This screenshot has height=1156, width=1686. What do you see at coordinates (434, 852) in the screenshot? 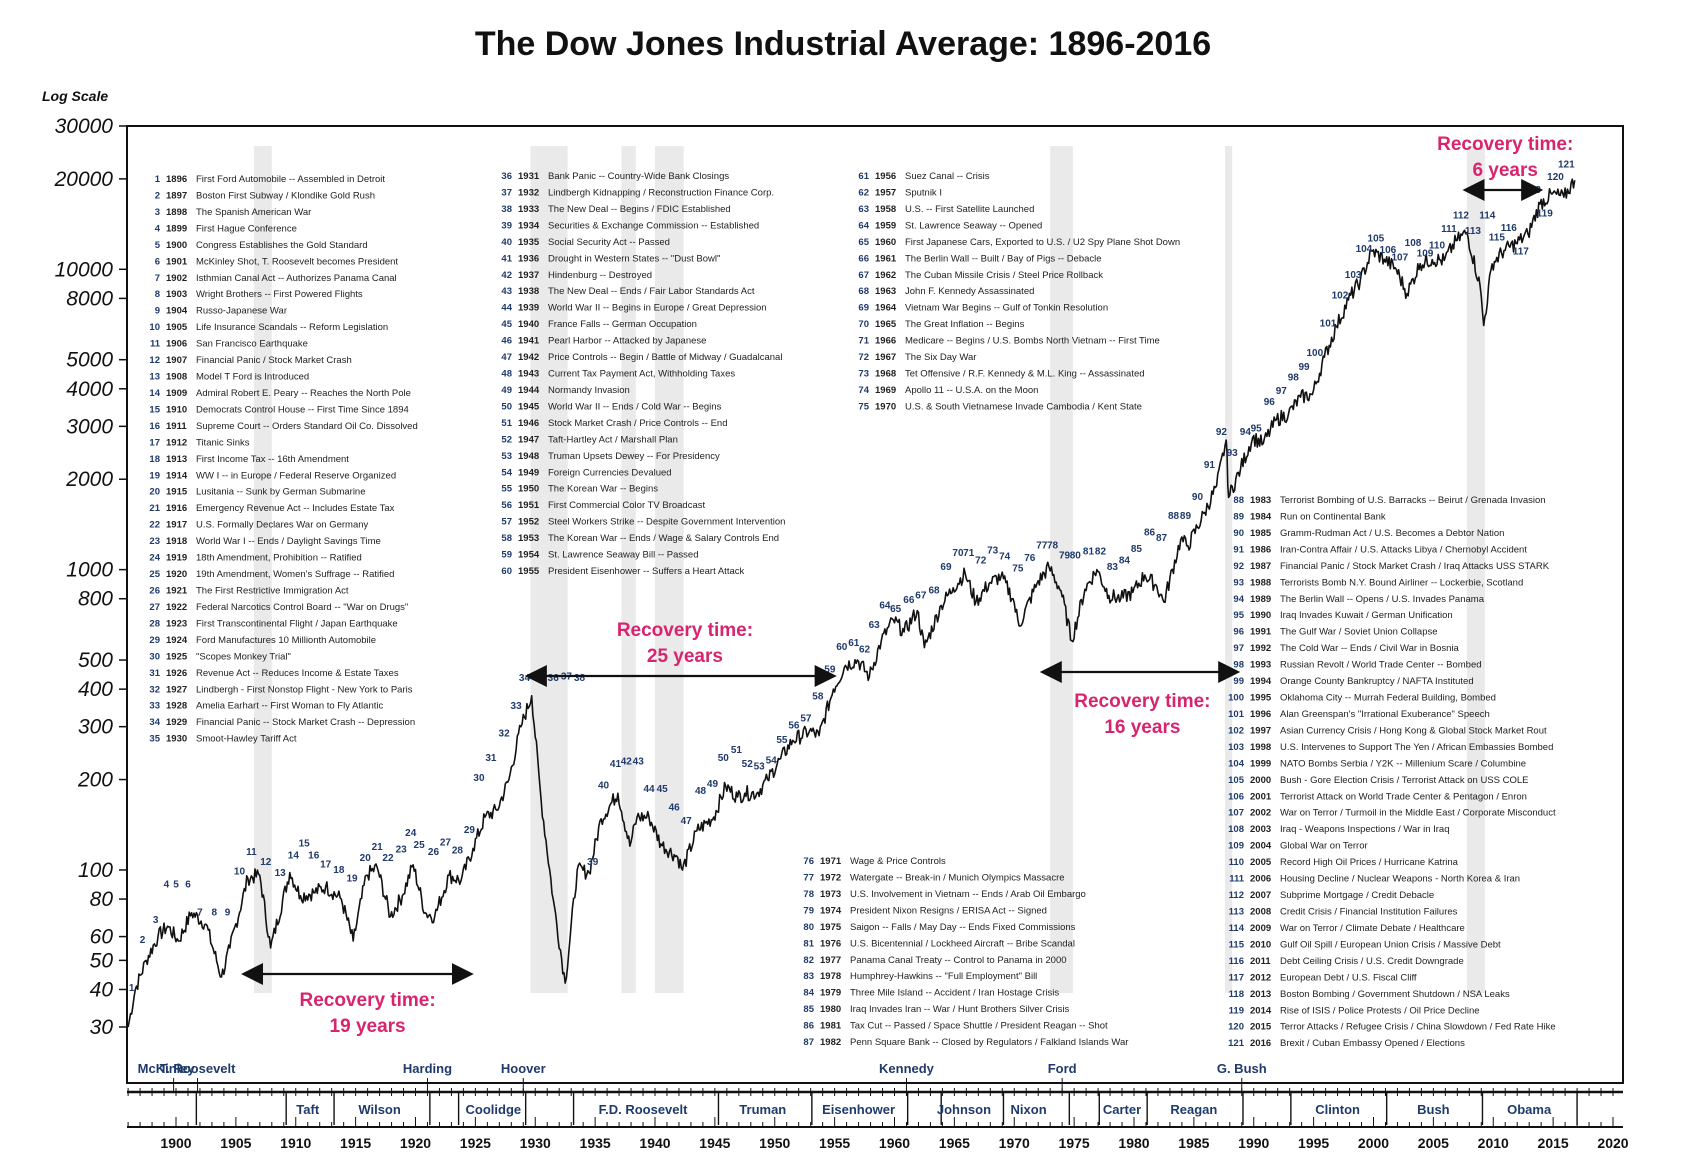
I see `event-point-label: 26` at bounding box center [434, 852].